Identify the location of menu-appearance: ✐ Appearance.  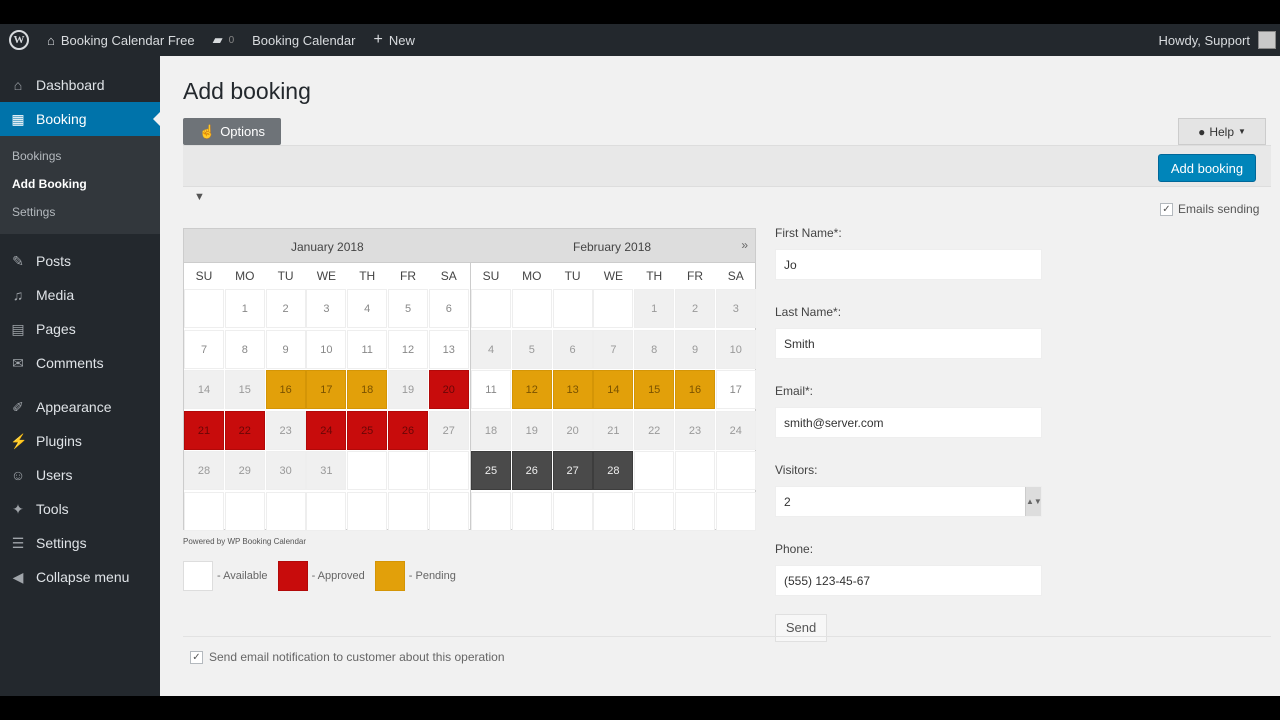
(80, 407).